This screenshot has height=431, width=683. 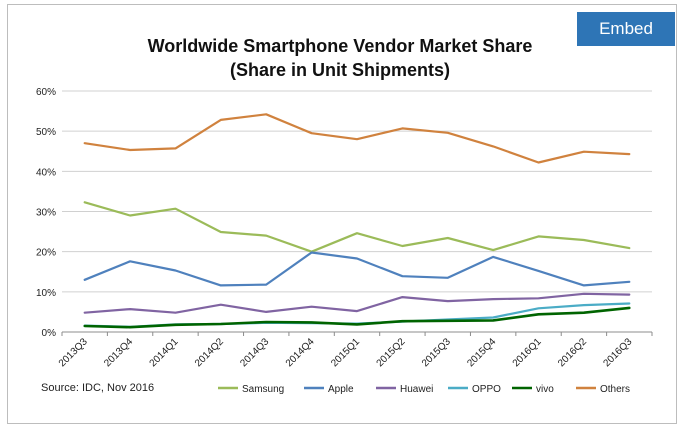 I want to click on legend-label-huawei: Huawei, so click(x=416, y=389).